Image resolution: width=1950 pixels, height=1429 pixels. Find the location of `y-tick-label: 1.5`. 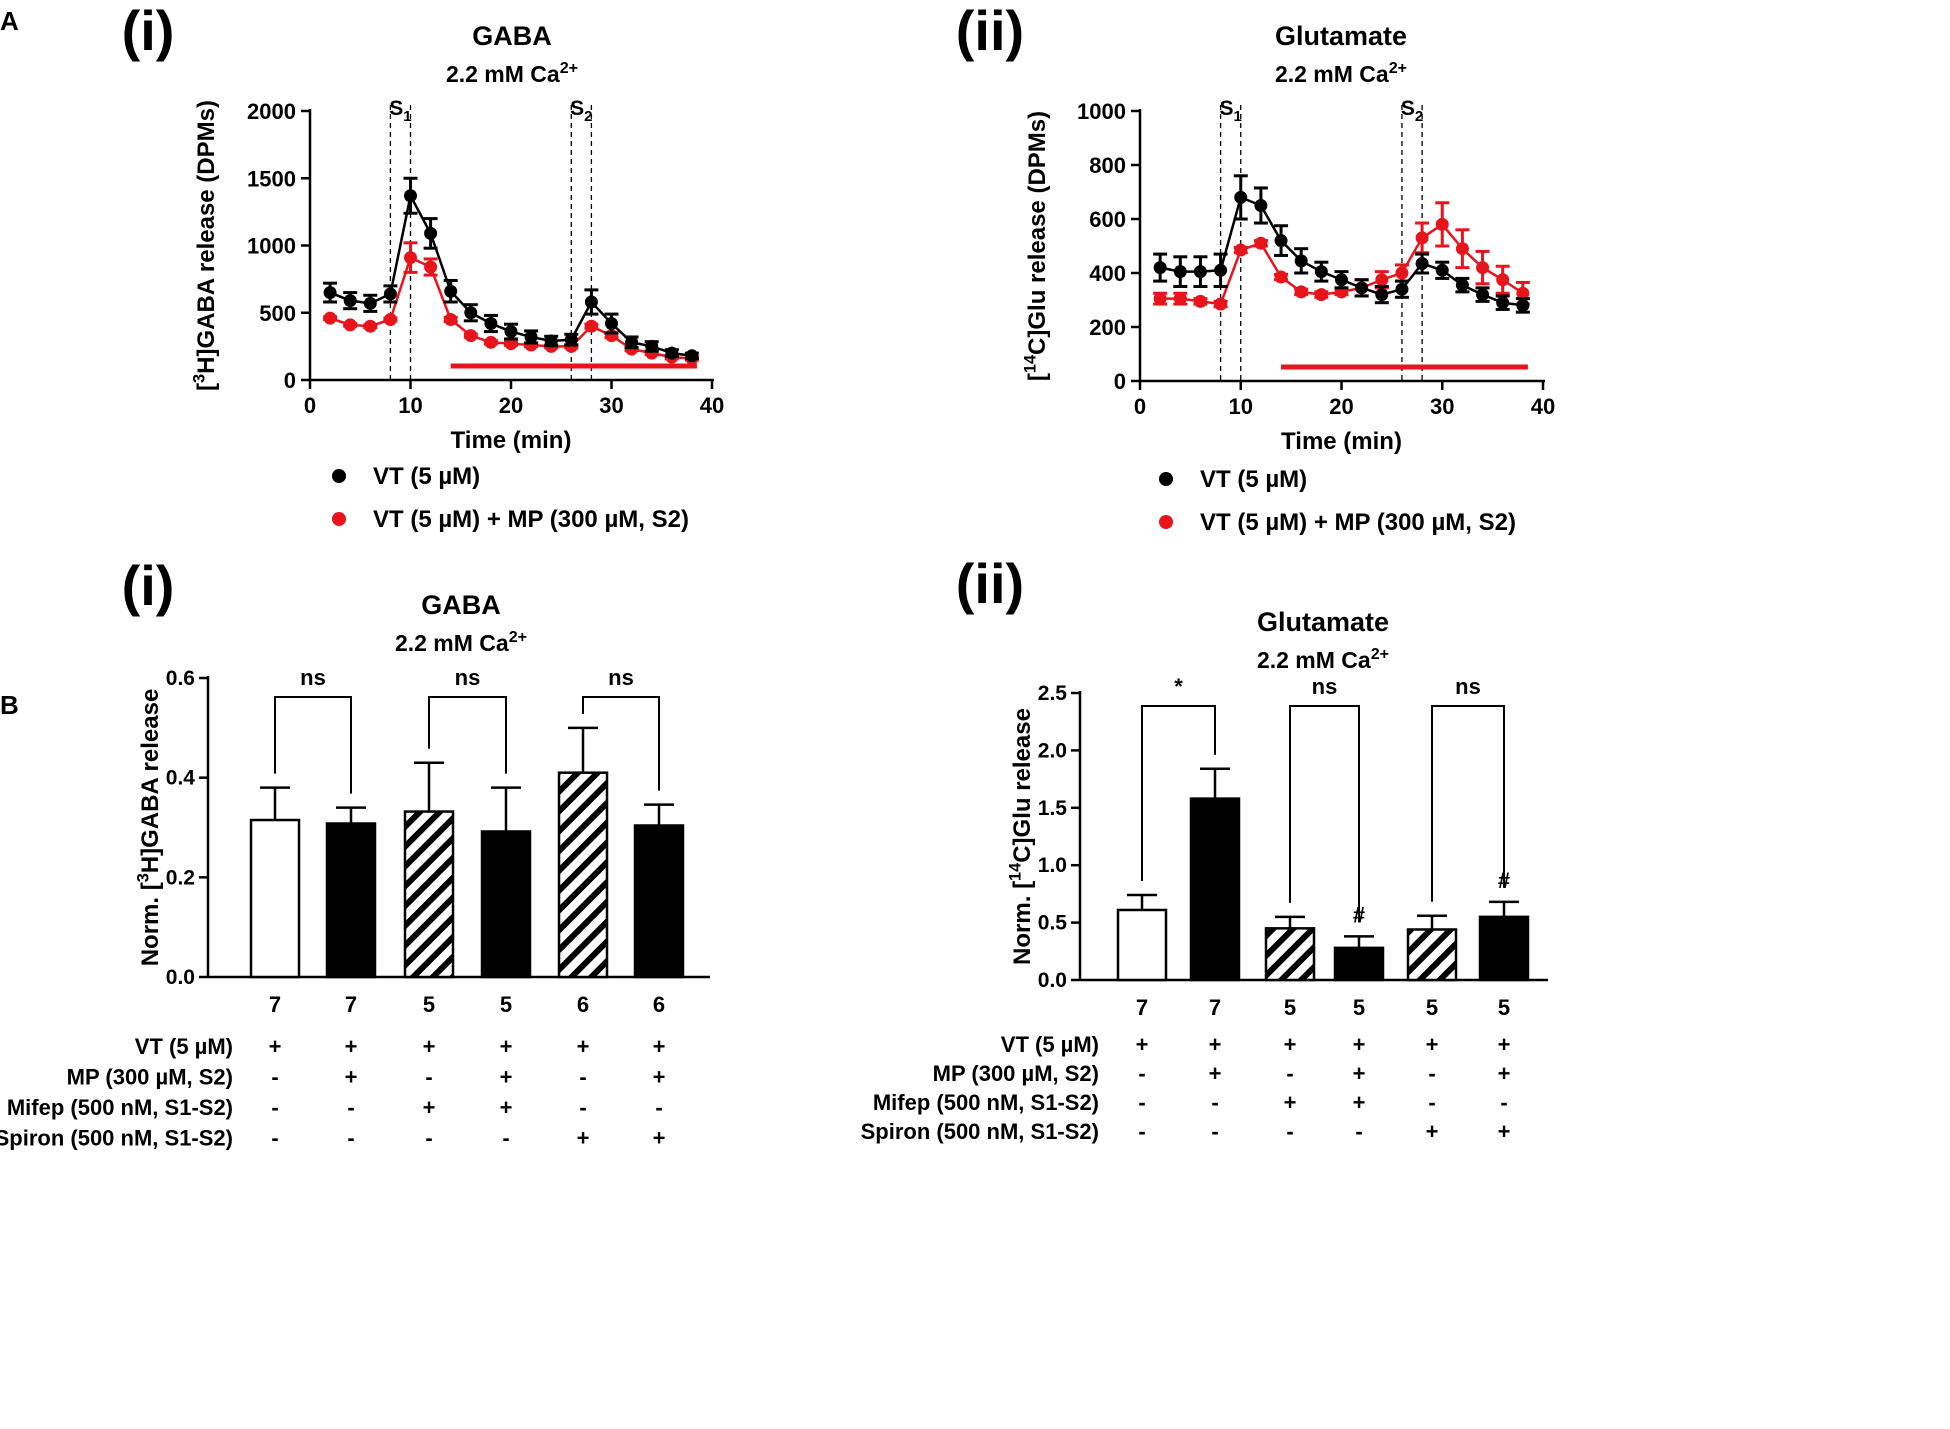

y-tick-label: 1.5 is located at coordinates (1053, 808).